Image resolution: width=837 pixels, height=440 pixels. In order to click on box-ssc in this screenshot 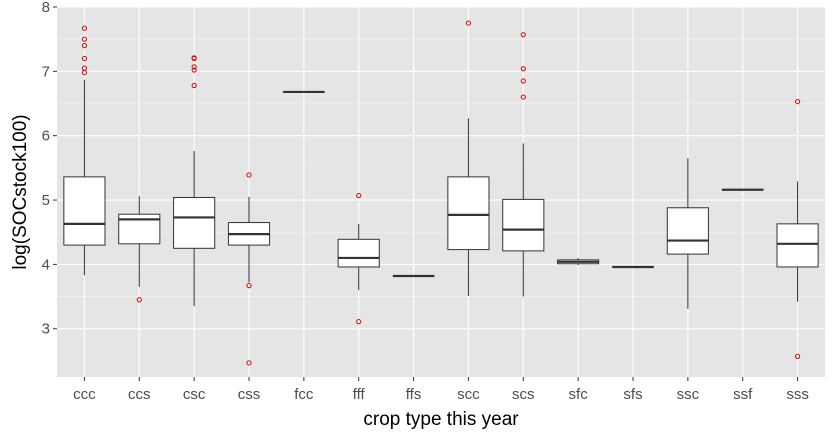, I will do `click(687, 233)`.